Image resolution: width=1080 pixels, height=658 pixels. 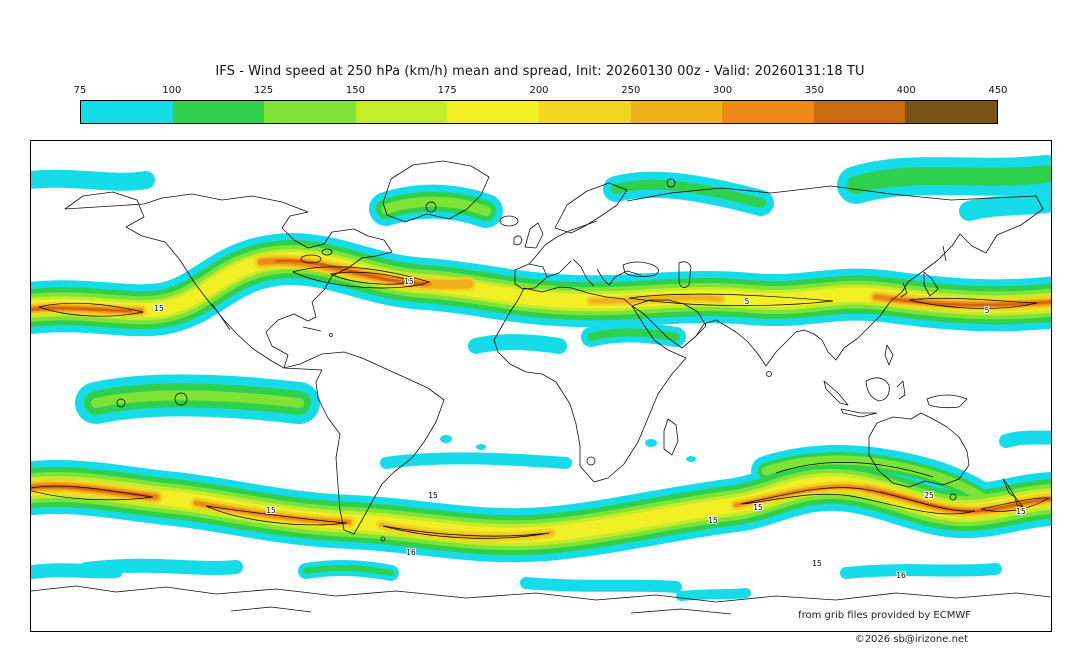 What do you see at coordinates (172, 90) in the screenshot?
I see `colorbar-tick-label: 100` at bounding box center [172, 90].